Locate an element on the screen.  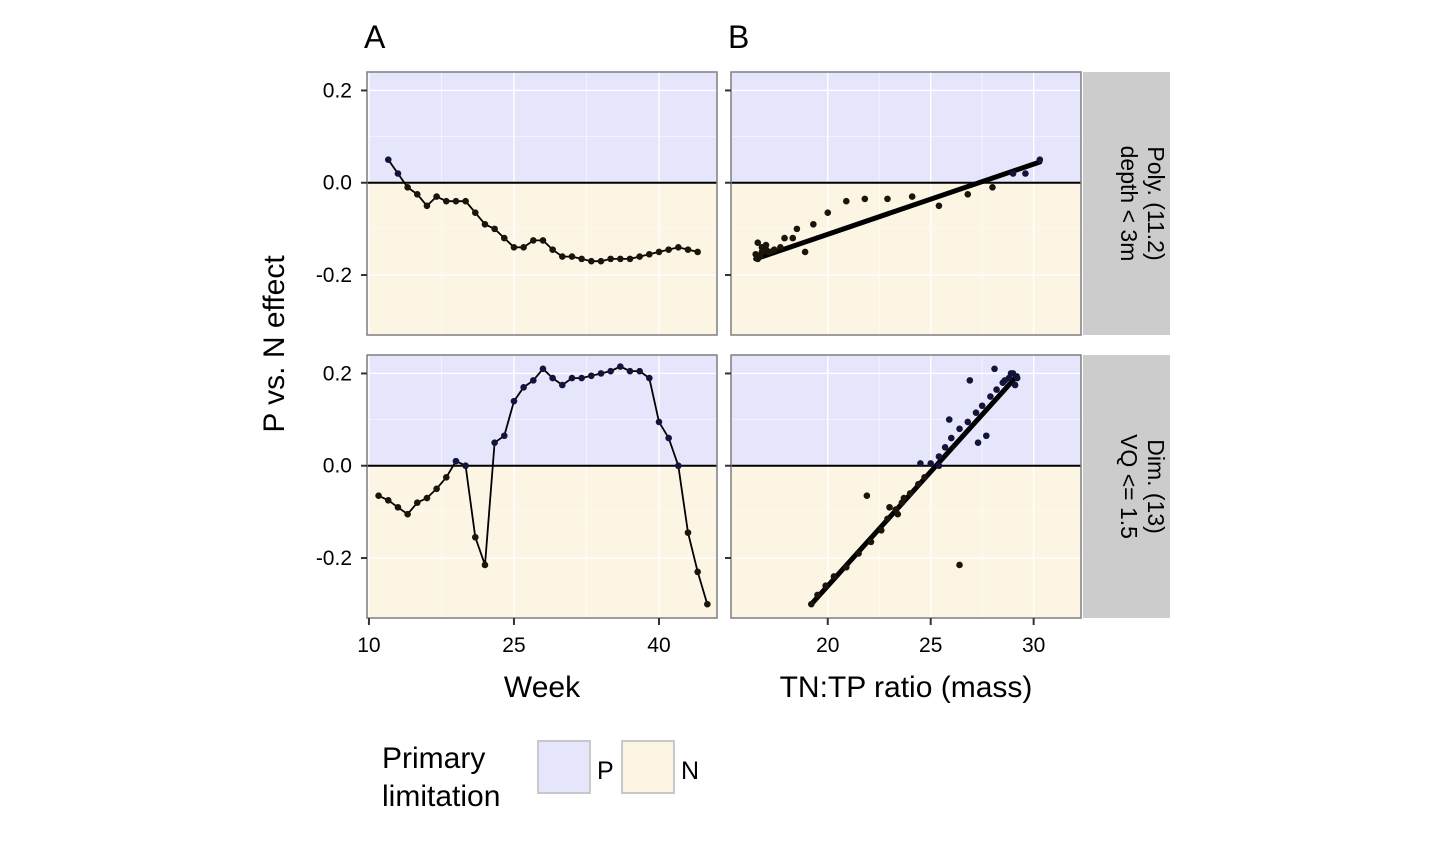
x-axes: 10 25 40 Week 20 25 30 TN:TP ratio (mass) is located at coordinates (701, 661).